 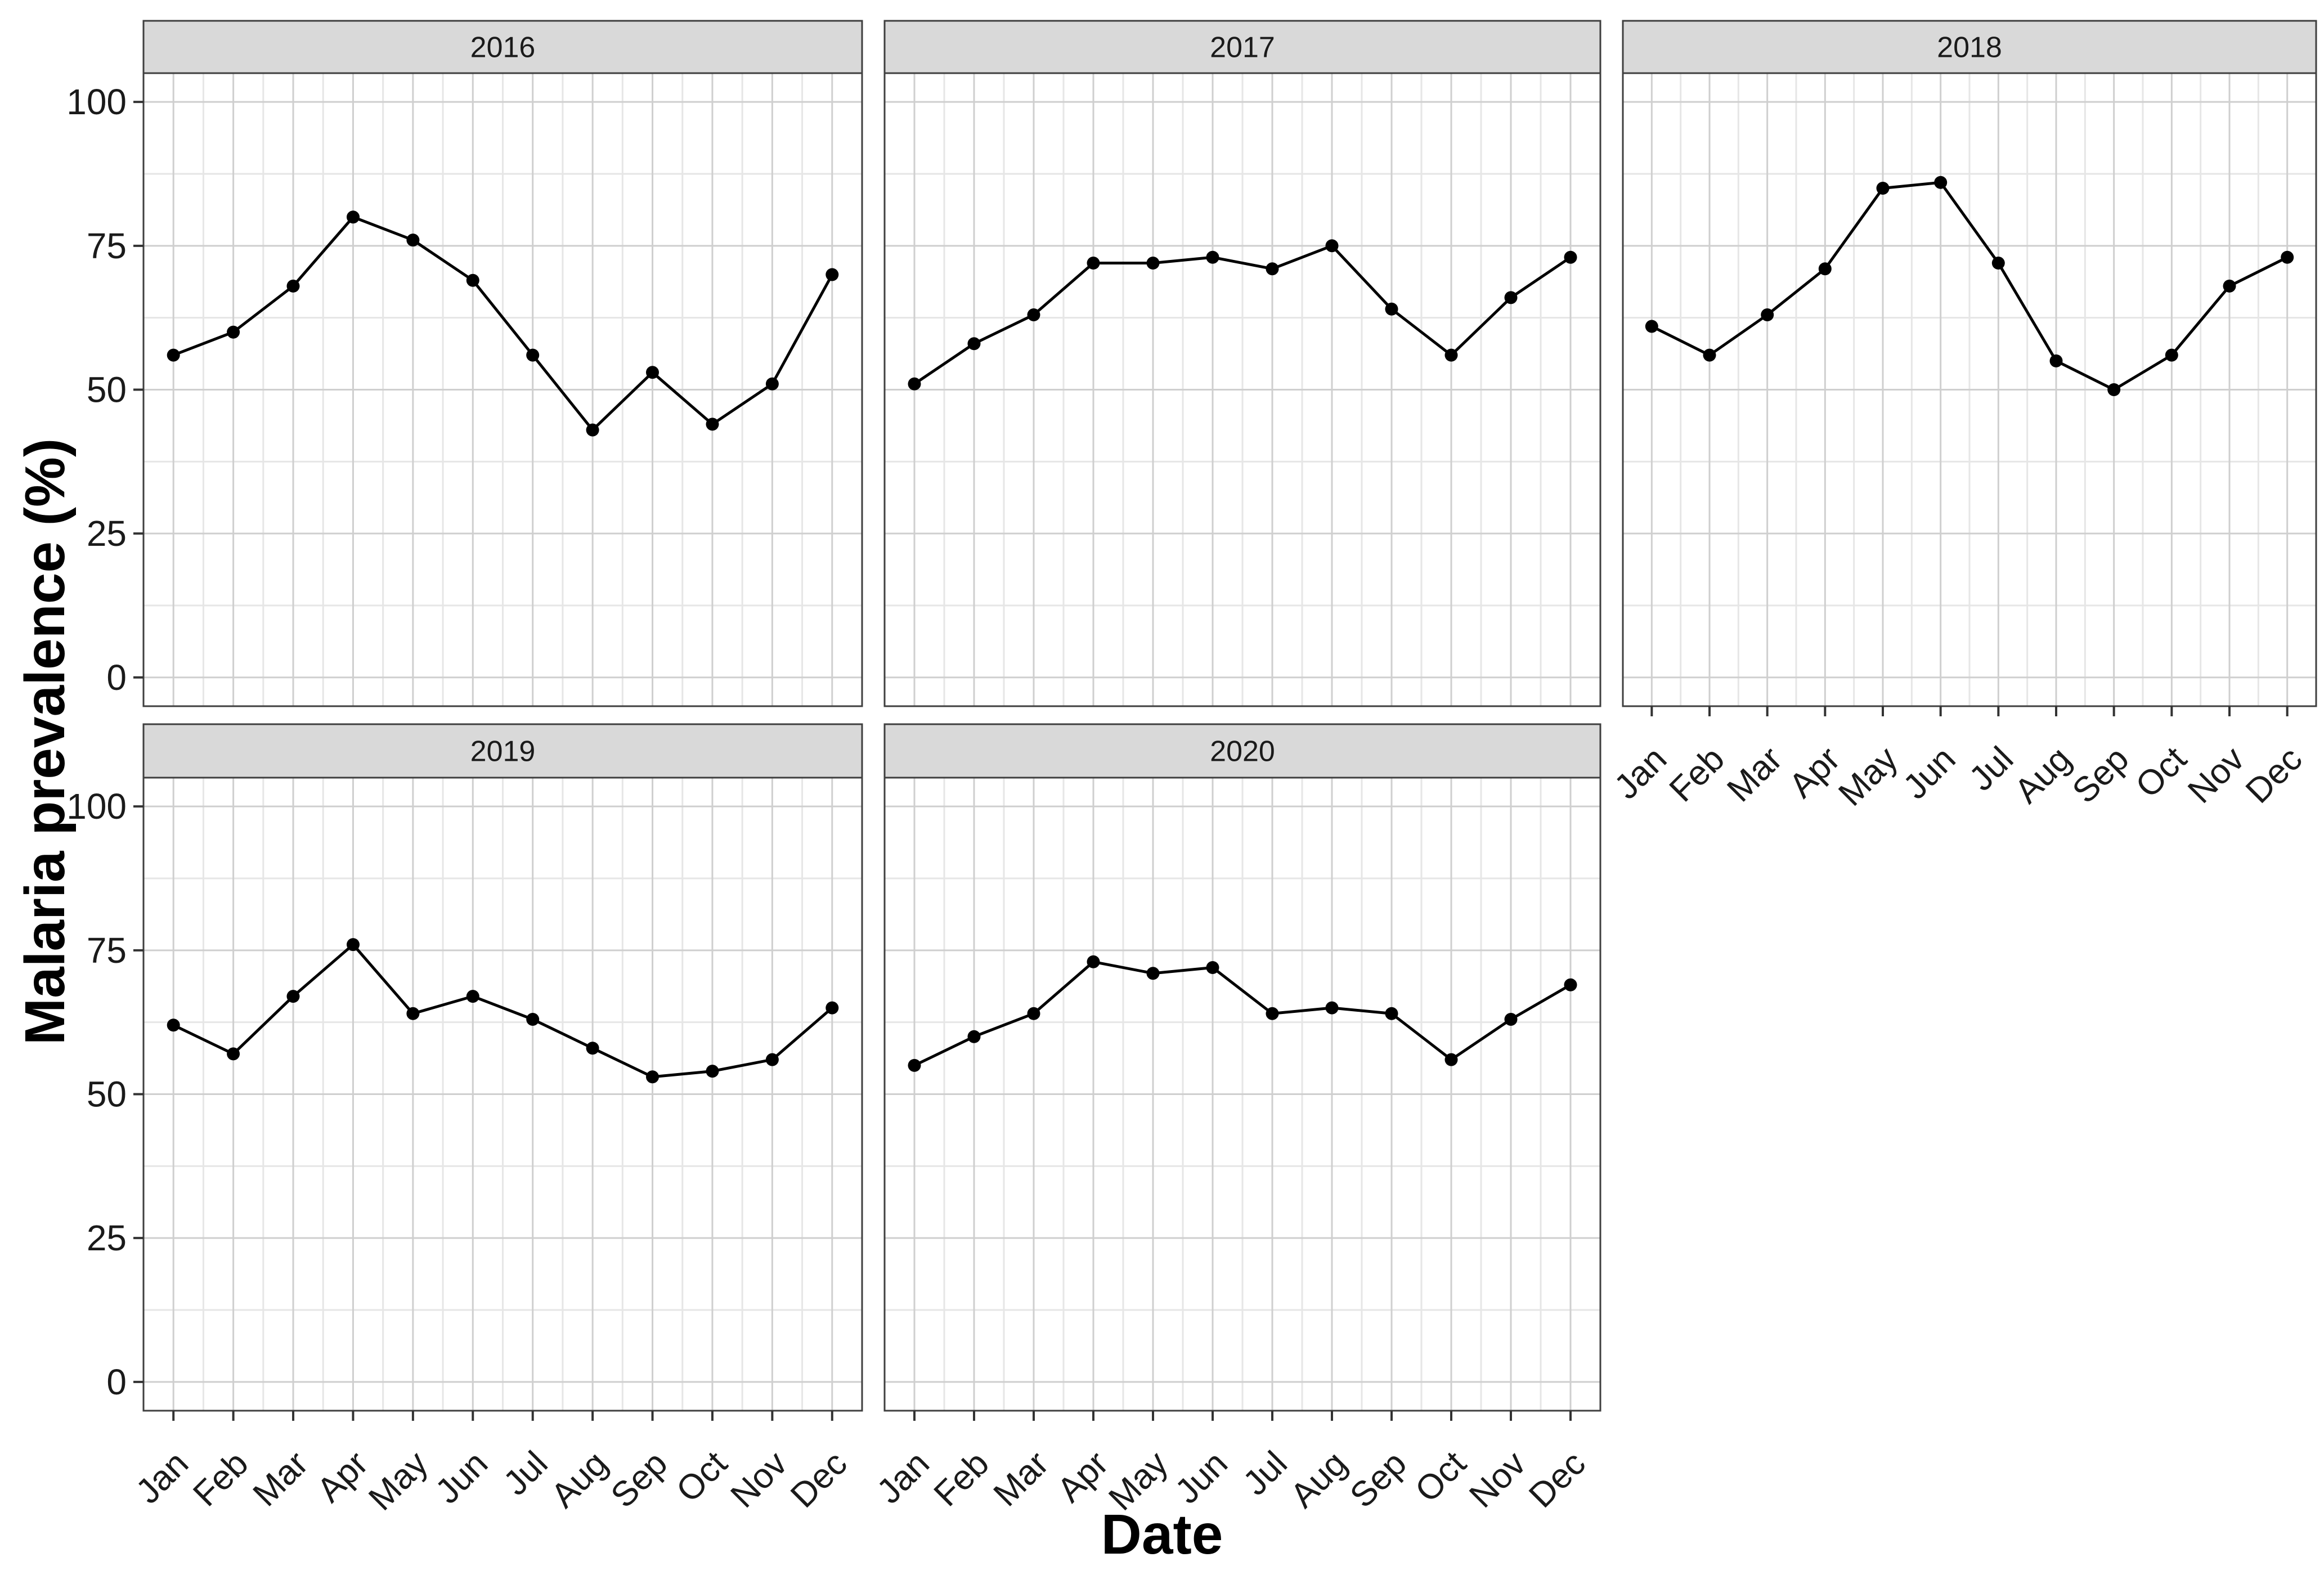 I want to click on facet-2016: 2016 0 25 50 75 100, so click(x=464, y=363).